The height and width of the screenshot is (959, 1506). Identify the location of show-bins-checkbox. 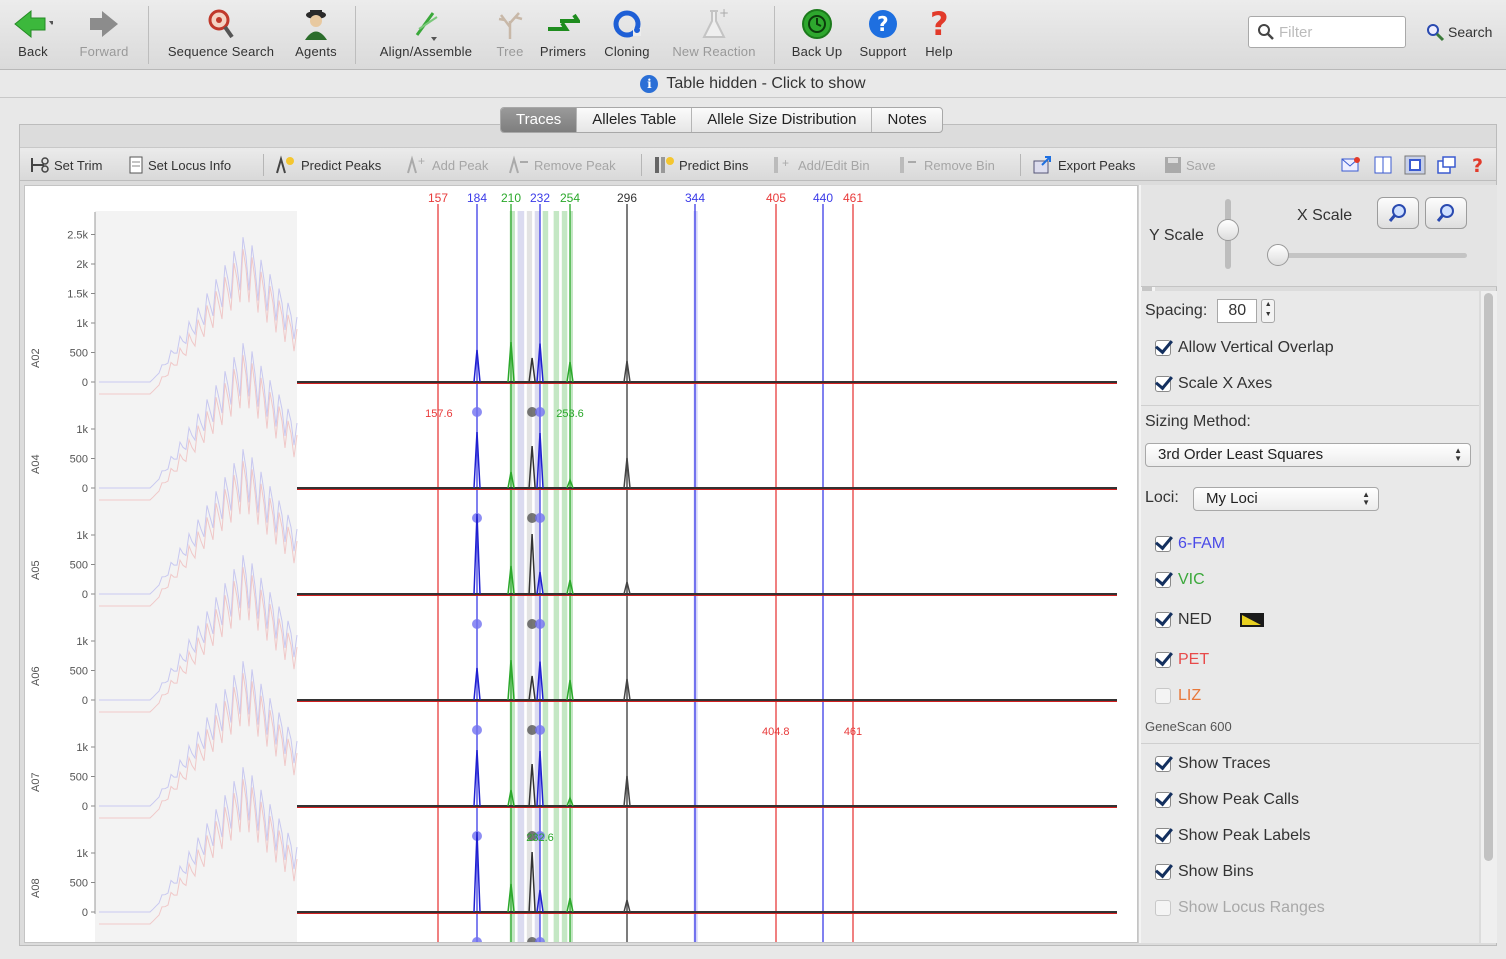
(1163, 872).